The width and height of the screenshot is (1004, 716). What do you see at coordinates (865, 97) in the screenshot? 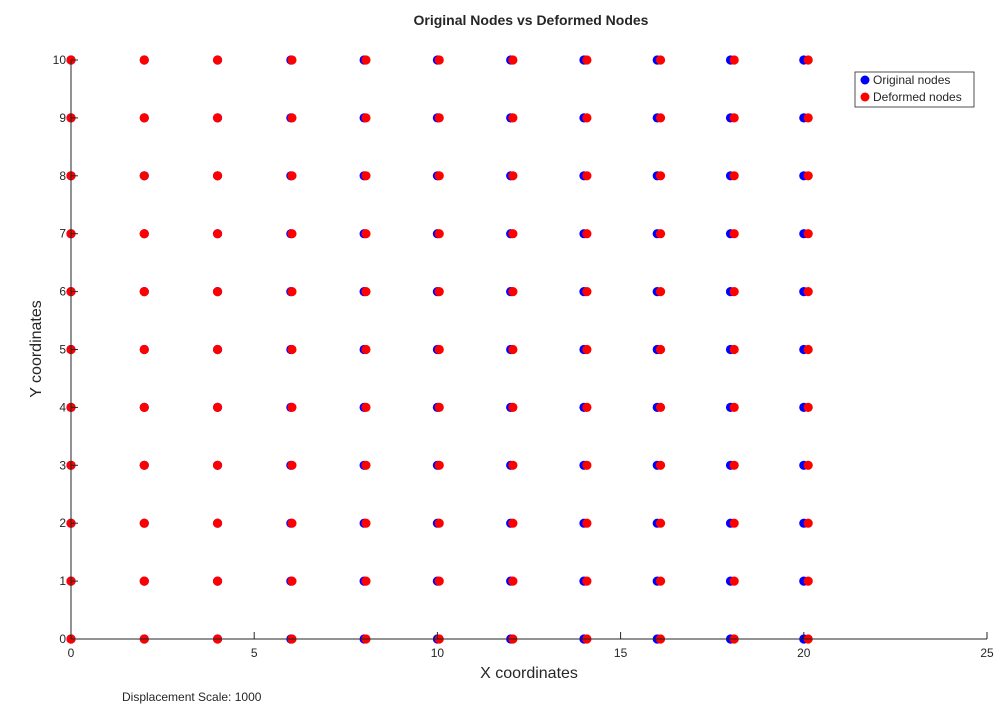
I see `legend-marker-deformed` at bounding box center [865, 97].